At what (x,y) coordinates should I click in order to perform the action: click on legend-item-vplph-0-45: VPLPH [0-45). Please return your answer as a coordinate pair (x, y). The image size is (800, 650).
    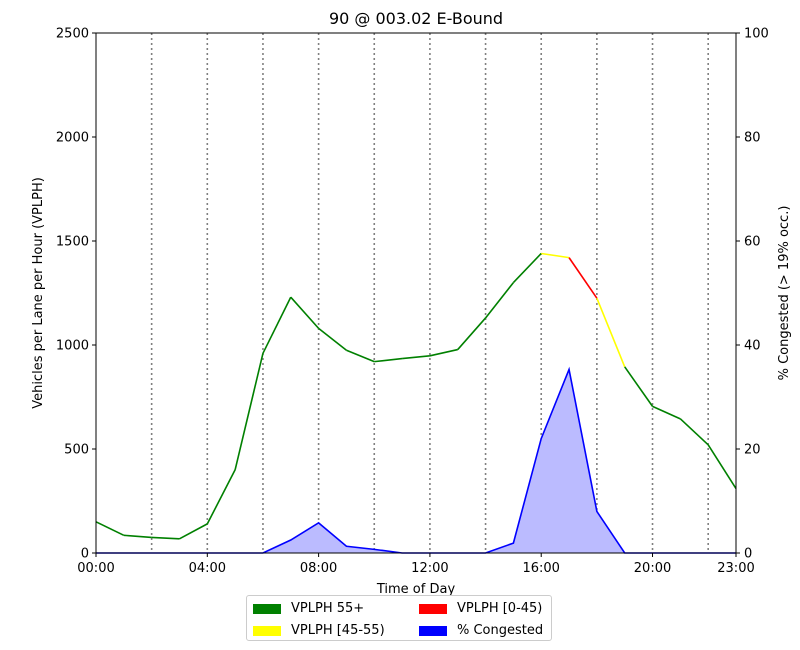
    Looking at the image, I should click on (480, 608).